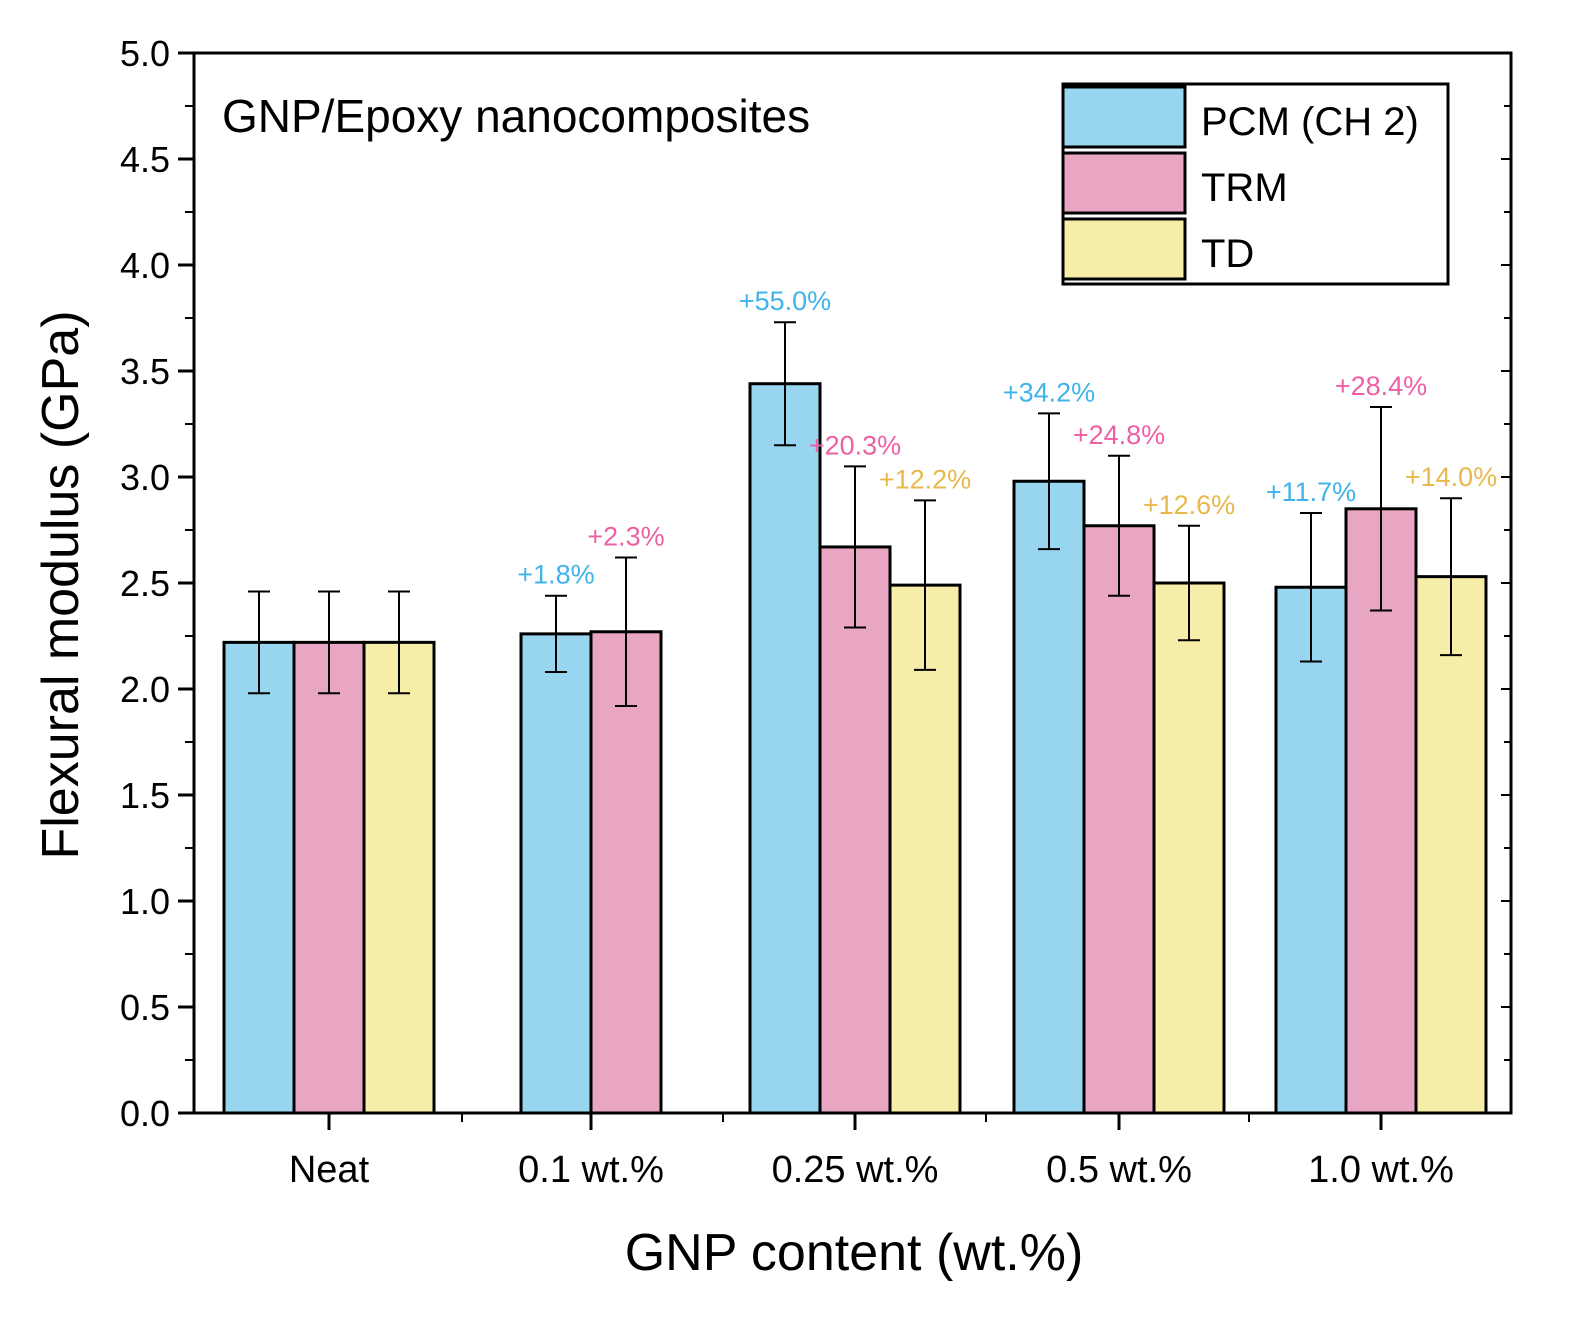 The height and width of the screenshot is (1317, 1580). Describe the element at coordinates (61, 584) in the screenshot. I see `y-axis-label: Flexural modulus (GPa)` at that location.